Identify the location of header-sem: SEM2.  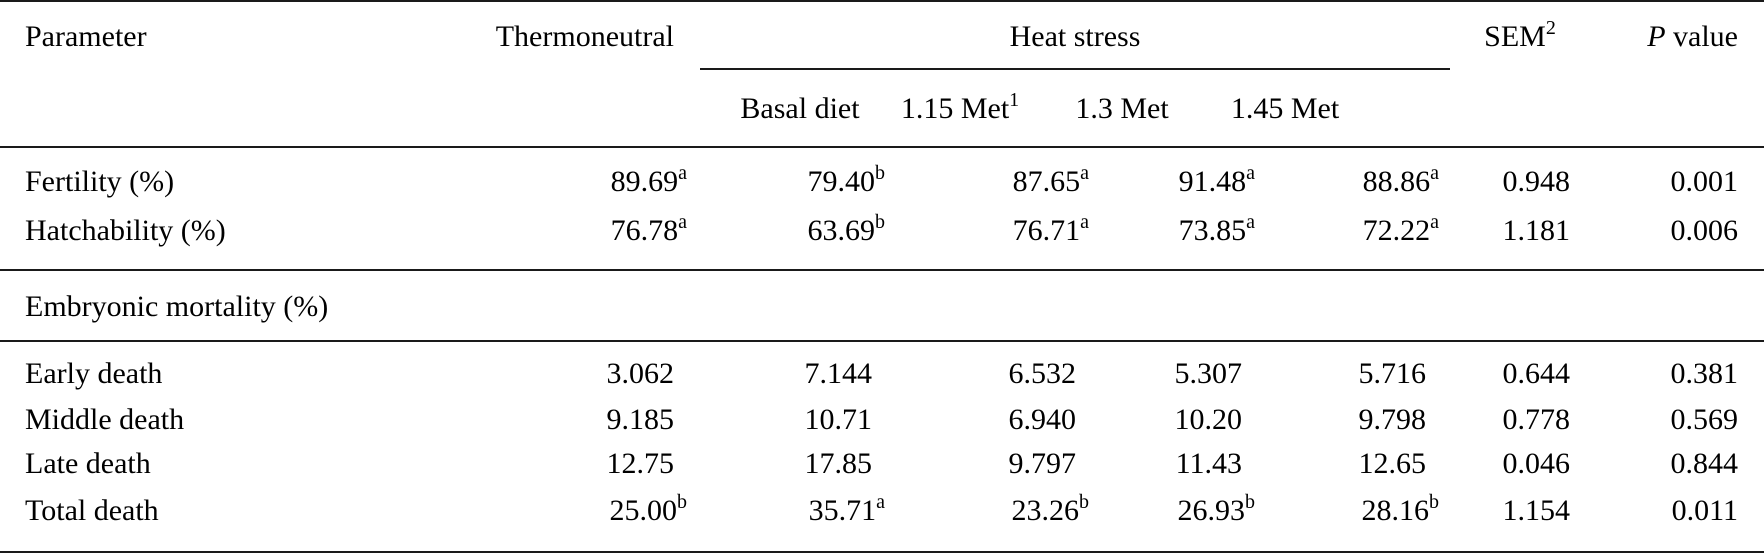
(1520, 36).